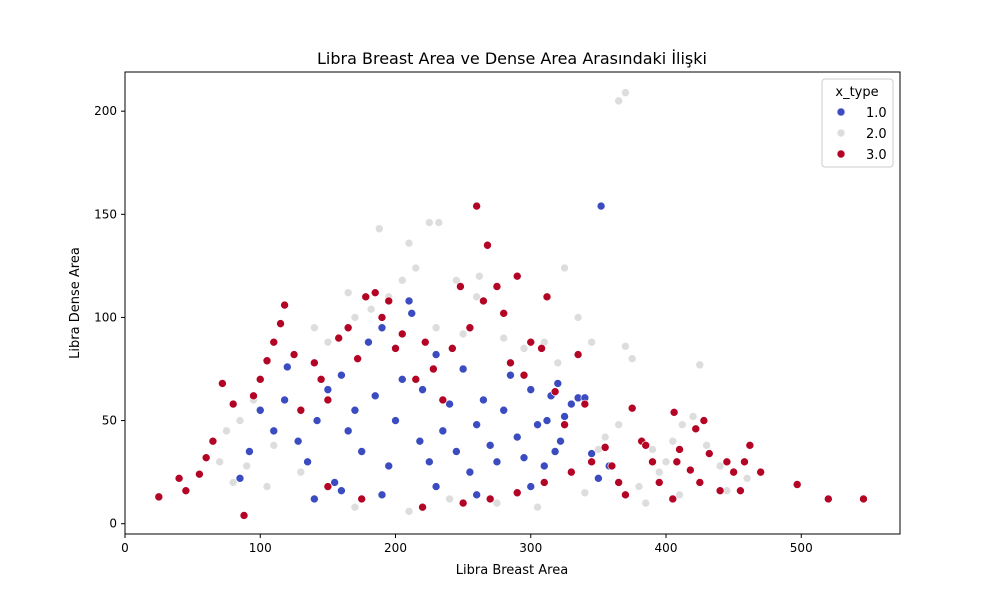 The width and height of the screenshot is (1000, 600). I want to click on legend-label: 1.0, so click(876, 113).